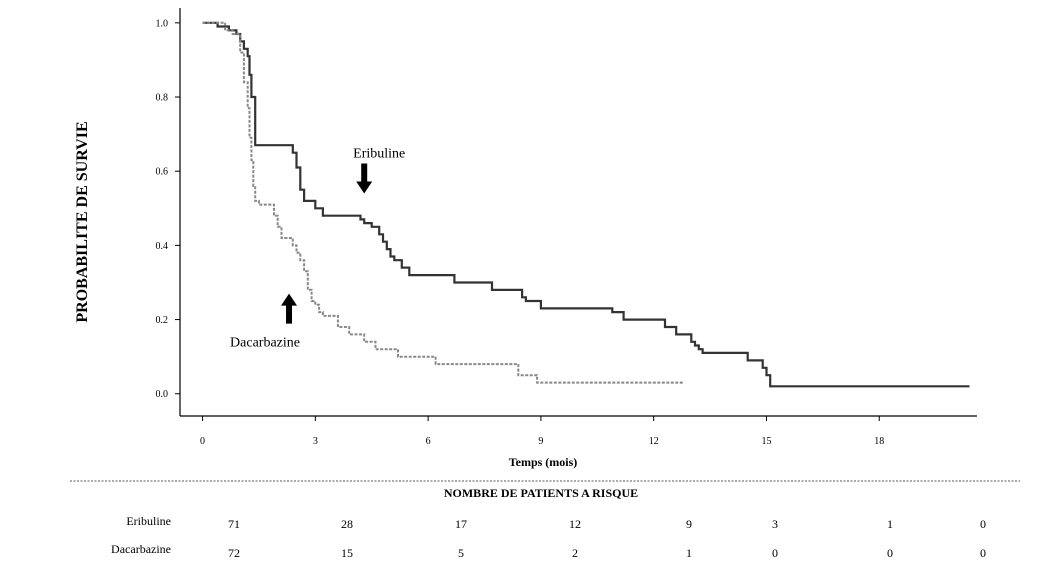 This screenshot has height=578, width=1038. What do you see at coordinates (461, 553) in the screenshot?
I see `risk-cell: 5` at bounding box center [461, 553].